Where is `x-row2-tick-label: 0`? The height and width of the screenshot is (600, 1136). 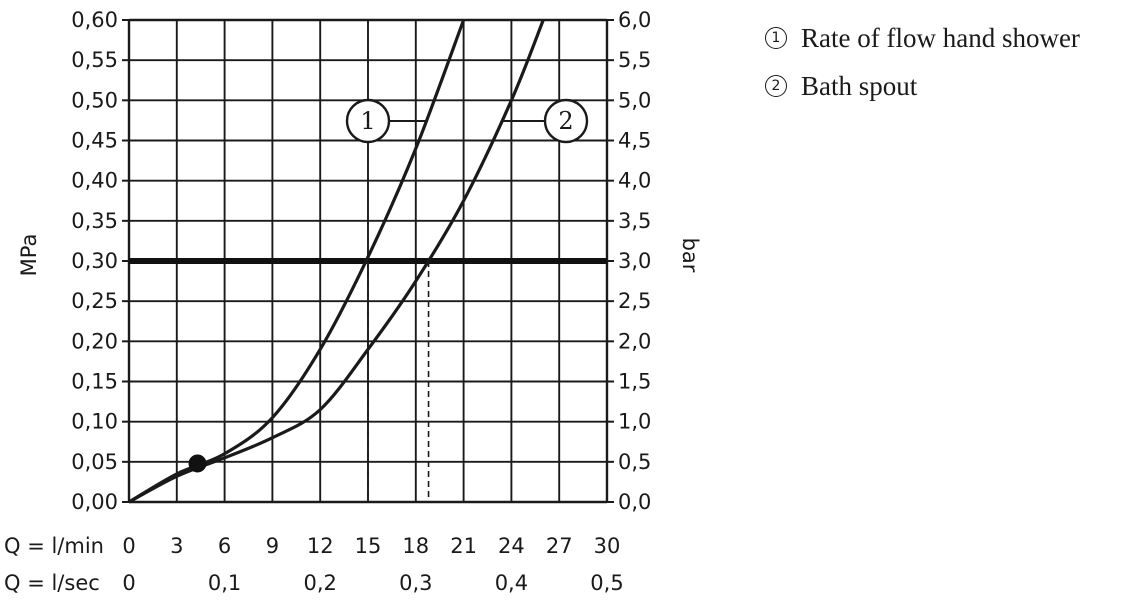 x-row2-tick-label: 0 is located at coordinates (128, 583).